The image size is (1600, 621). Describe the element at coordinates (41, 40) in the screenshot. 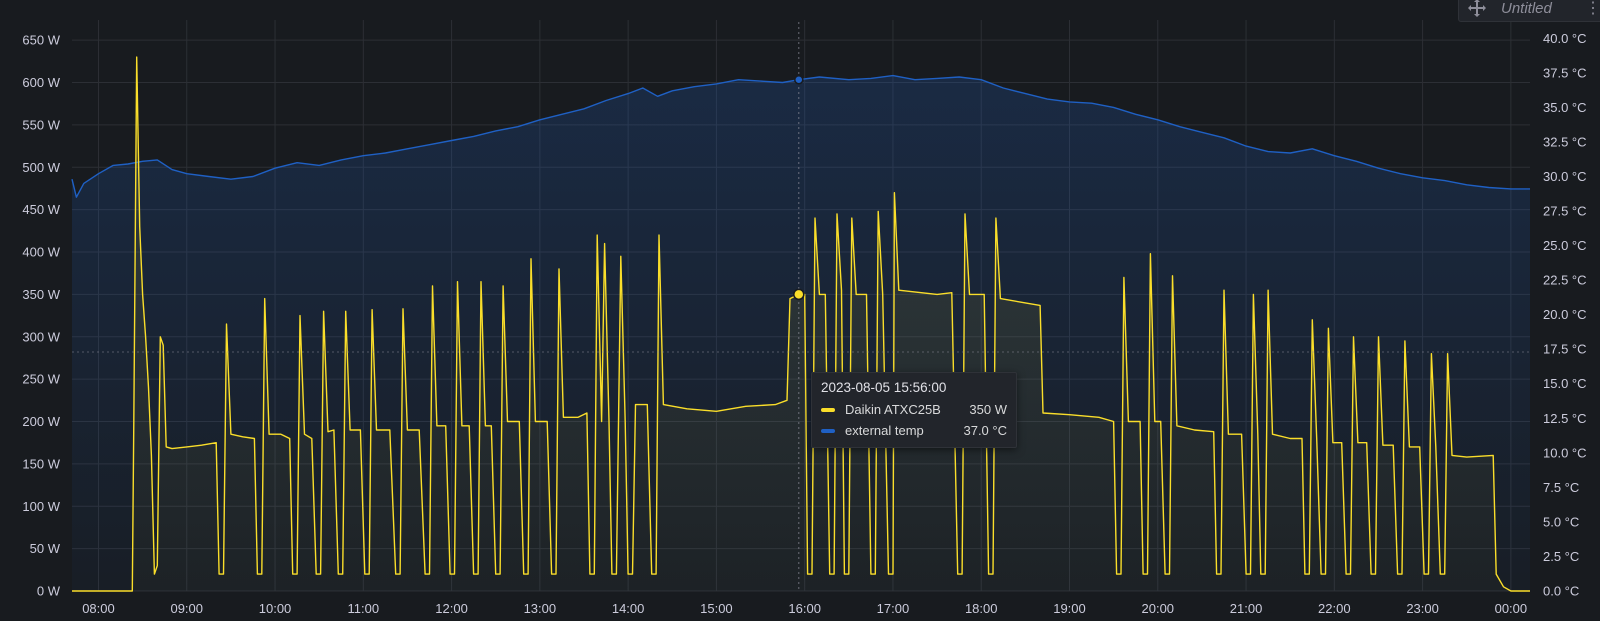

I see `y-left-tick-label: 650 W` at that location.